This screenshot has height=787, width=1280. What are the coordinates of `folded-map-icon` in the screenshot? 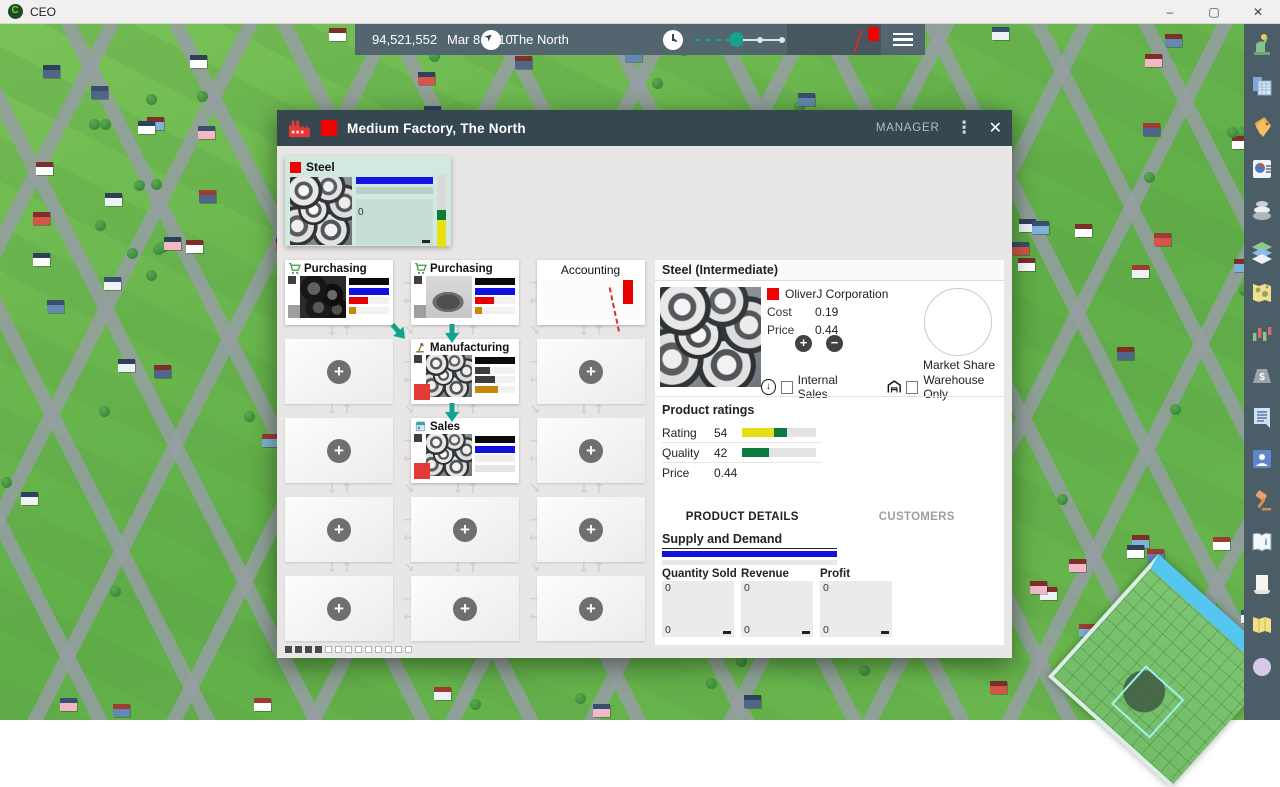 It's located at (1262, 625).